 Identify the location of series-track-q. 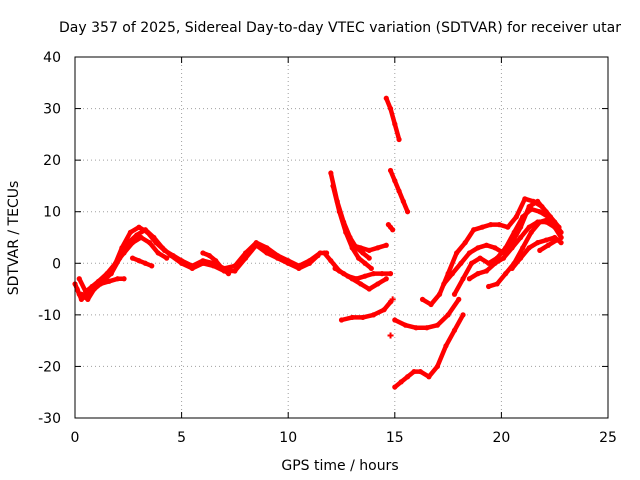
(429, 351).